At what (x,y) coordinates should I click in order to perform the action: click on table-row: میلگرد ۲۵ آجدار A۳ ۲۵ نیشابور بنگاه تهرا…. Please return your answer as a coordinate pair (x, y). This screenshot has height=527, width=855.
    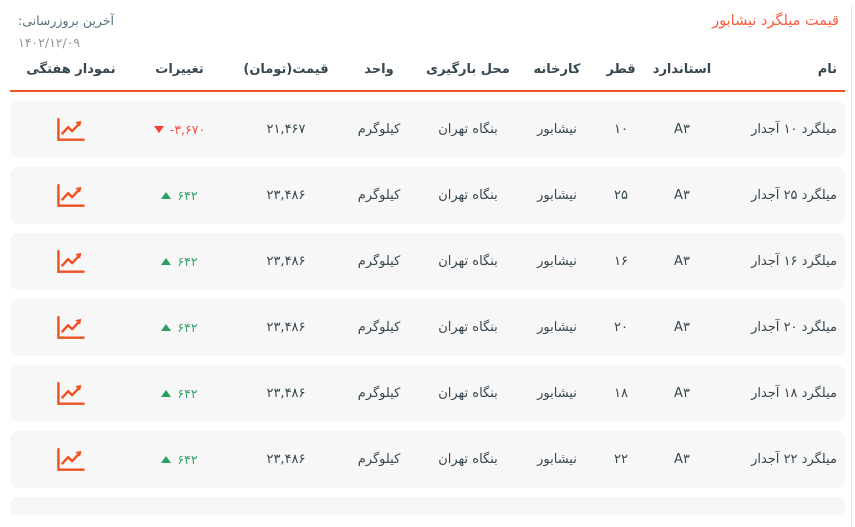
    Looking at the image, I should click on (427, 195).